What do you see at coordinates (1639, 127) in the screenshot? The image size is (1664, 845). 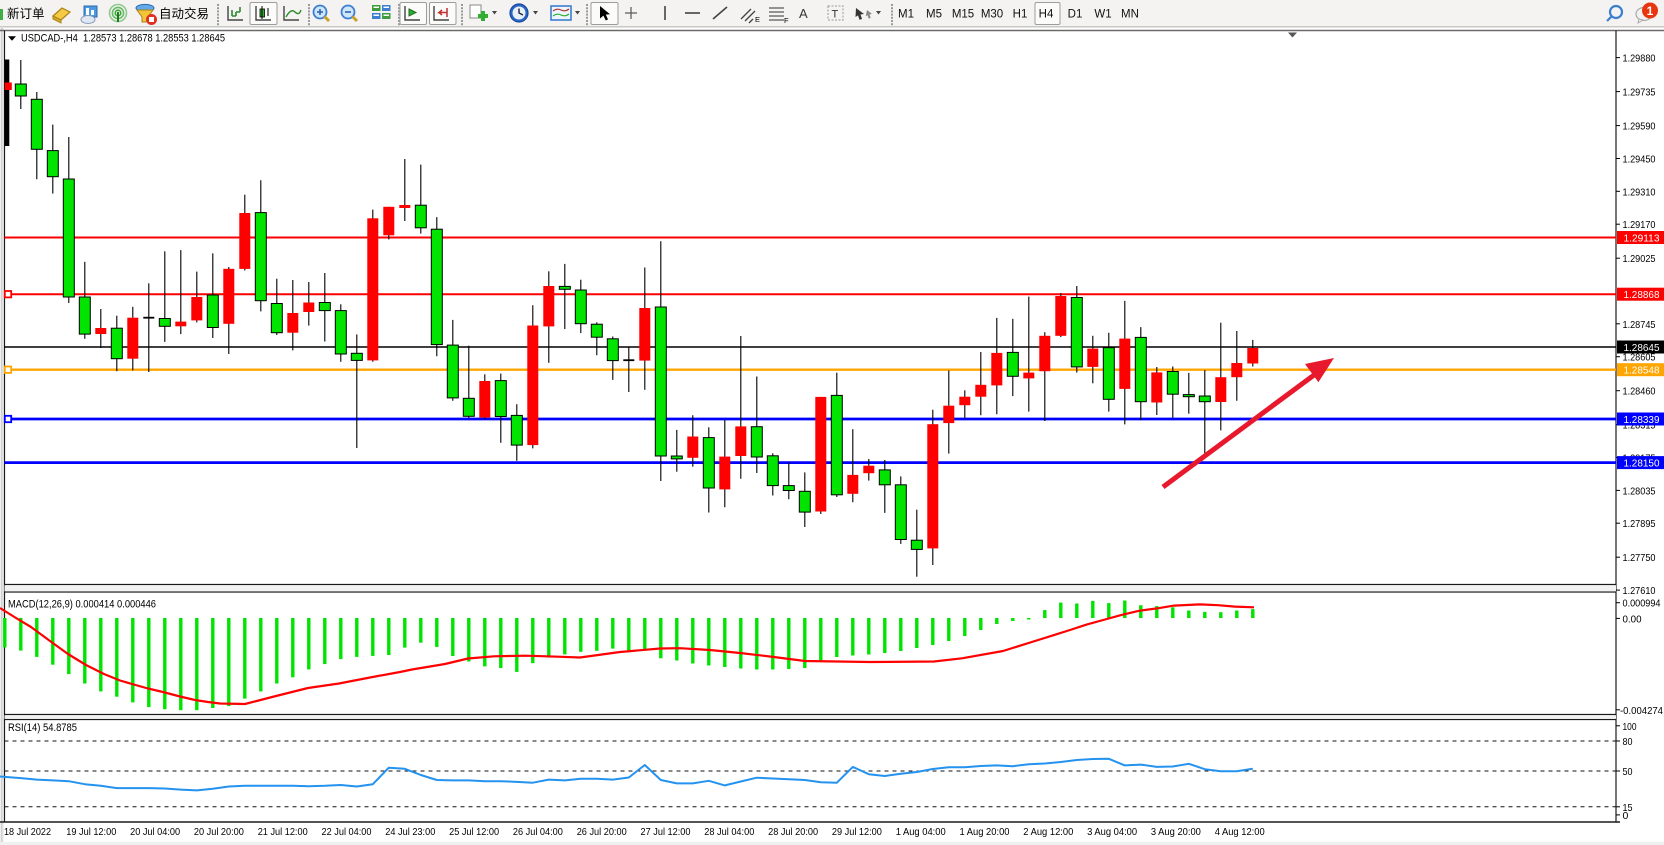 I see `svg-text: 1.29590` at bounding box center [1639, 127].